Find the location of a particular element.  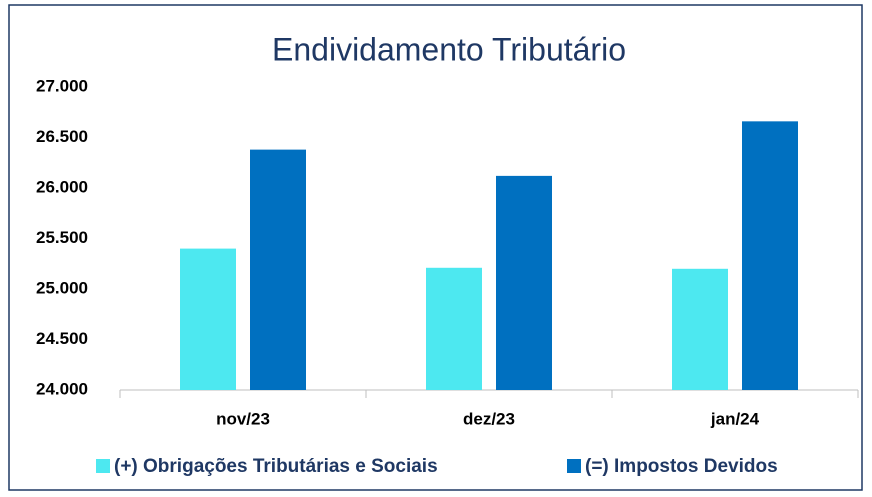

x-tick-label: jan/24 is located at coordinates (735, 418).